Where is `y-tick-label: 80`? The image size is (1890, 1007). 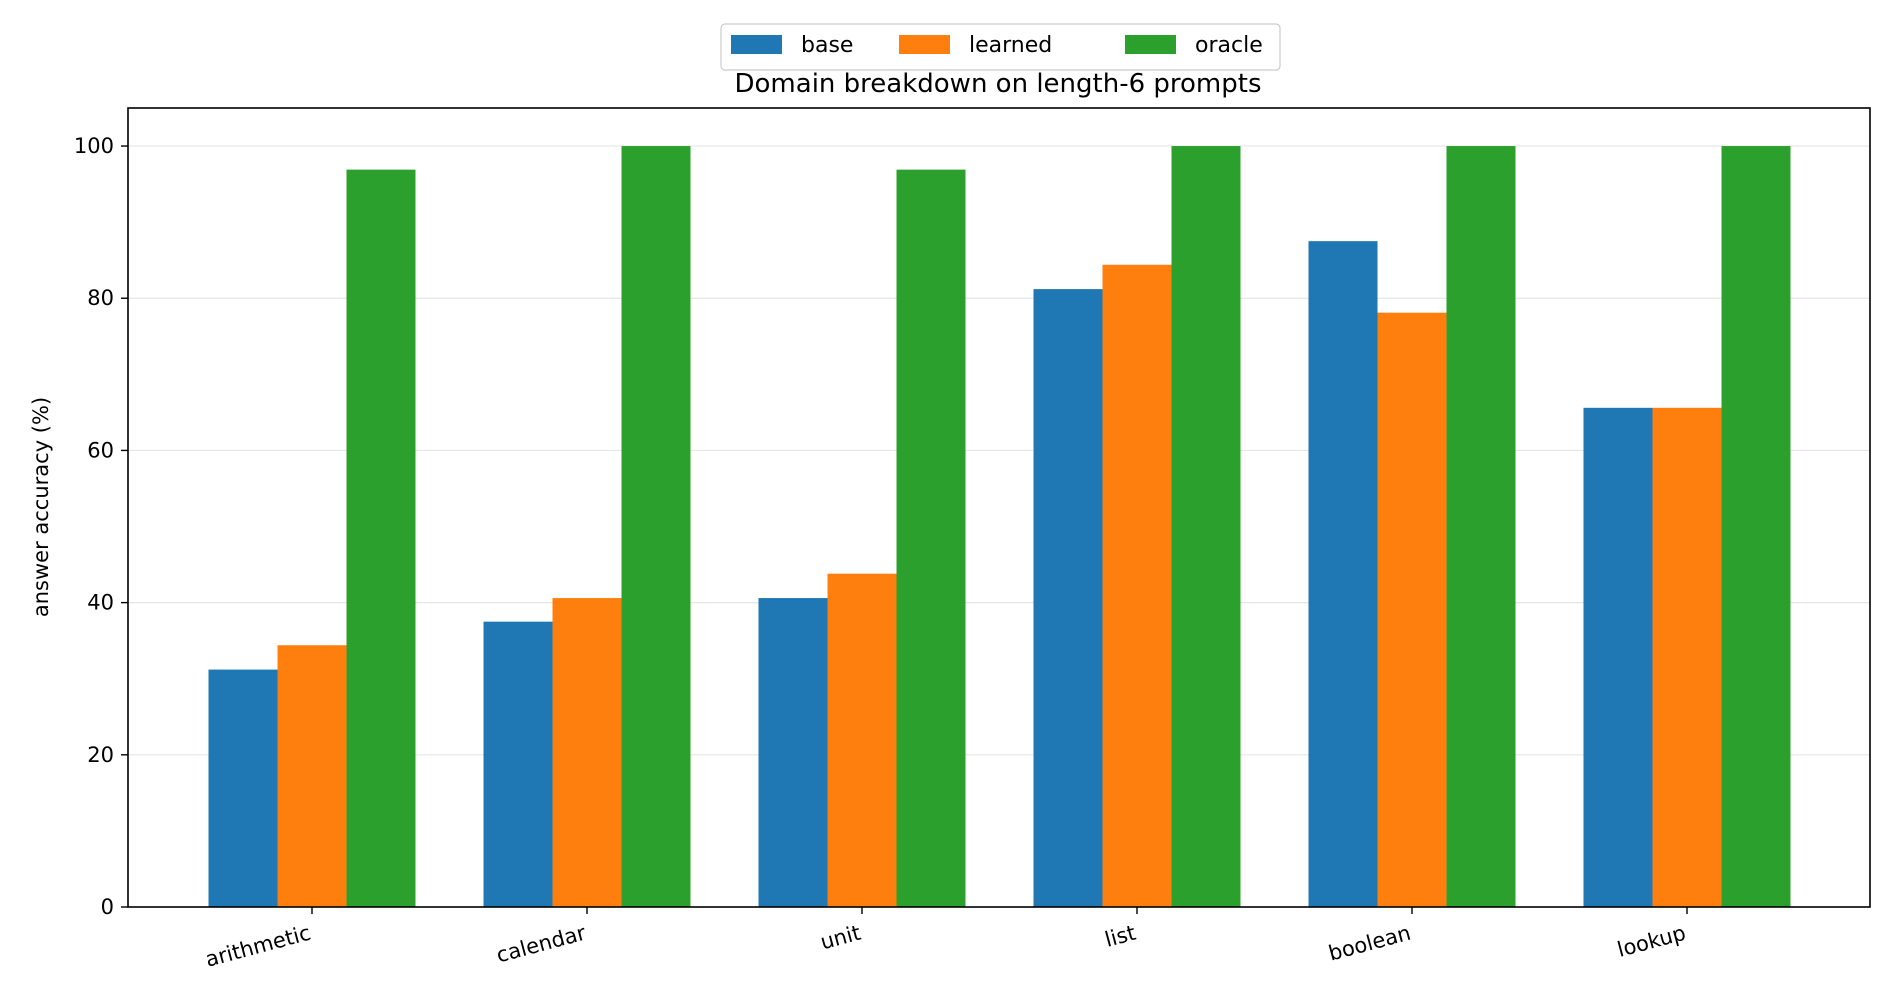
y-tick-label: 80 is located at coordinates (100, 298).